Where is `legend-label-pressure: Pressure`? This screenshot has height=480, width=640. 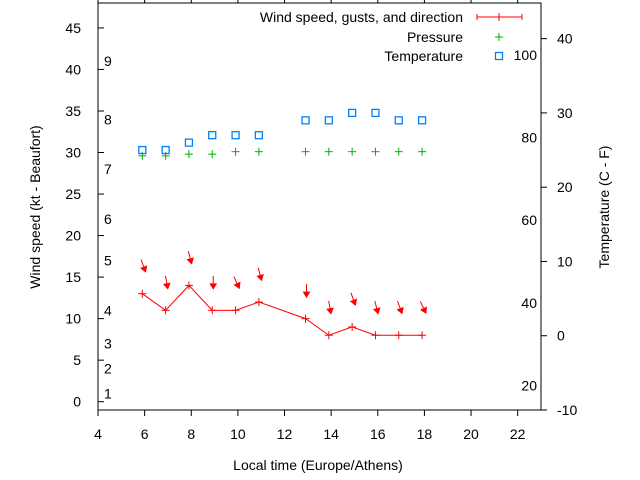 legend-label-pressure: Pressure is located at coordinates (435, 37).